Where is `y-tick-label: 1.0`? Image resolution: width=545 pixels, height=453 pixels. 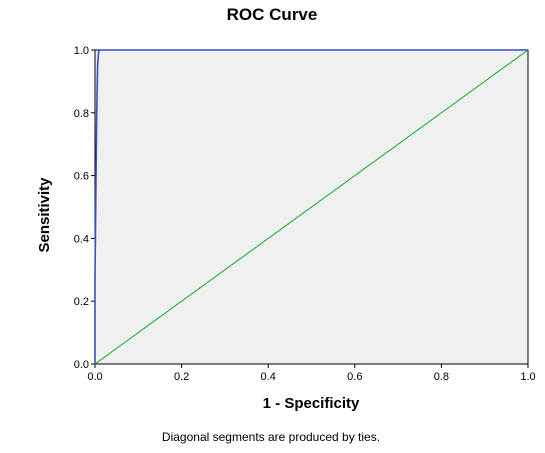
y-tick-label: 1.0 is located at coordinates (81, 51).